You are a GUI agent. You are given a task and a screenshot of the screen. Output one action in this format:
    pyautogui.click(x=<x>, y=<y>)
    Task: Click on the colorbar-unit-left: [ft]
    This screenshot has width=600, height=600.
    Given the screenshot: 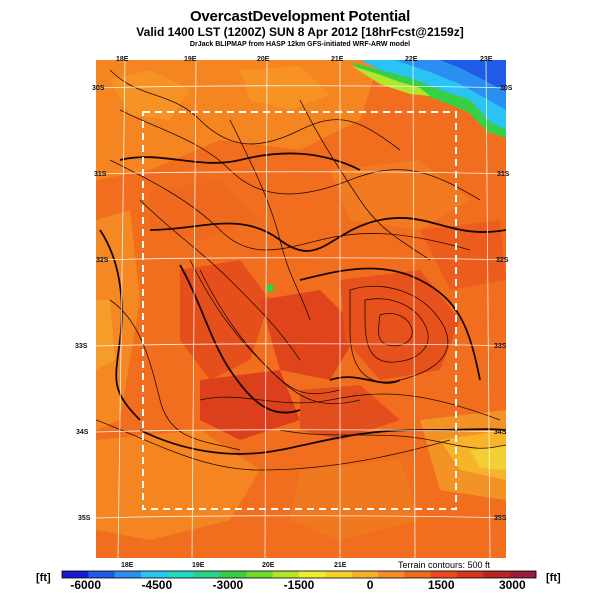 What is the action you would take?
    pyautogui.click(x=43, y=578)
    